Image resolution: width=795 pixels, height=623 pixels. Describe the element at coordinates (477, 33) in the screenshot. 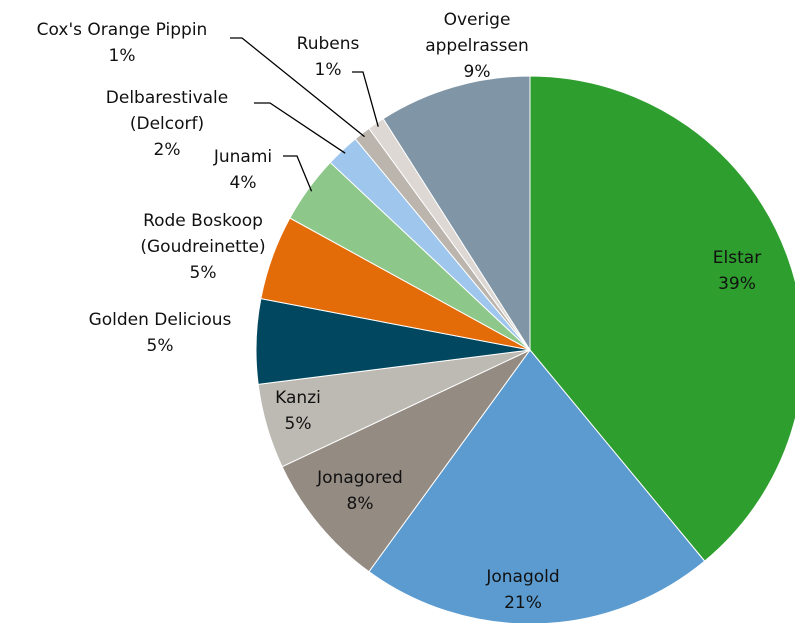

I see `category-label: Overige appelrassen` at that location.